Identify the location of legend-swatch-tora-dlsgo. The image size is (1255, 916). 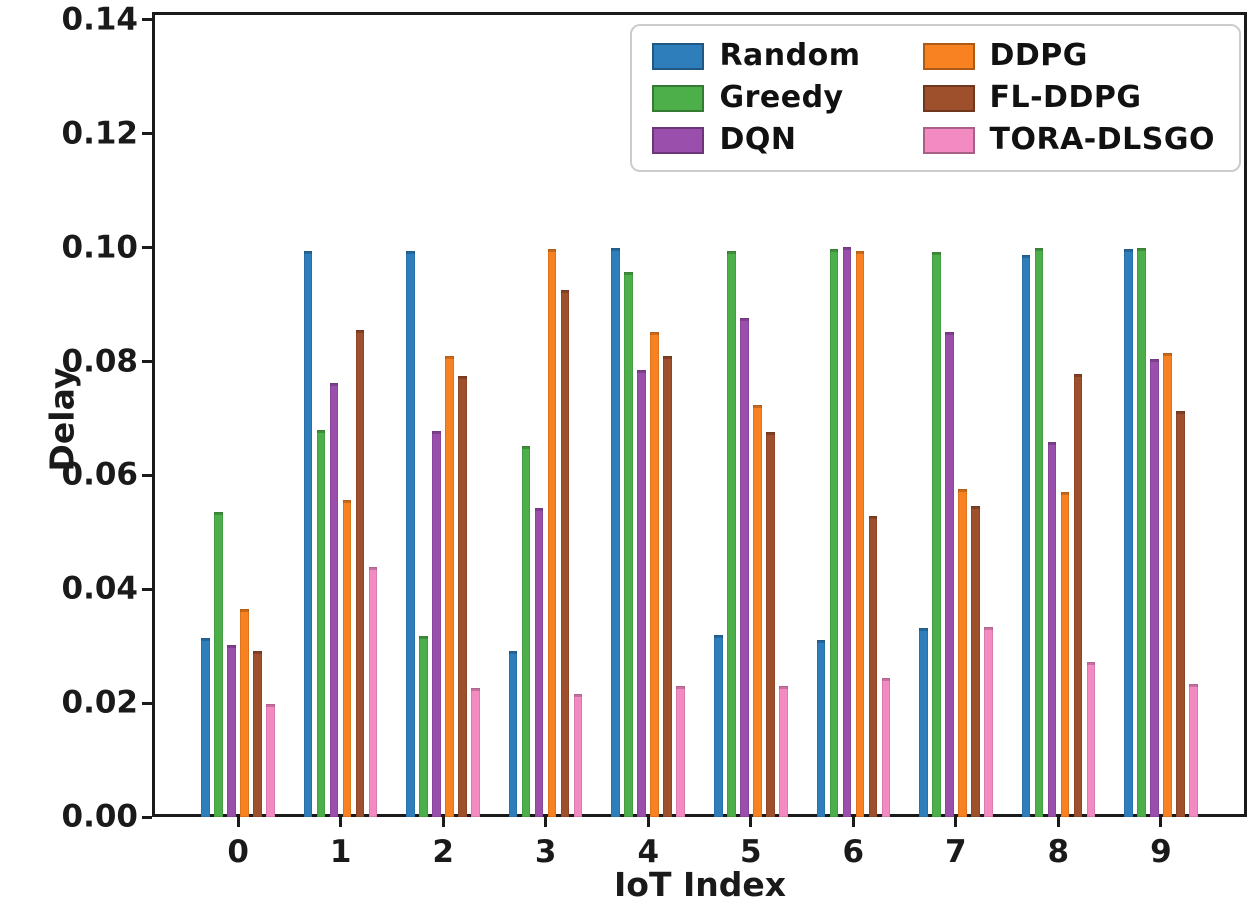
(948, 140).